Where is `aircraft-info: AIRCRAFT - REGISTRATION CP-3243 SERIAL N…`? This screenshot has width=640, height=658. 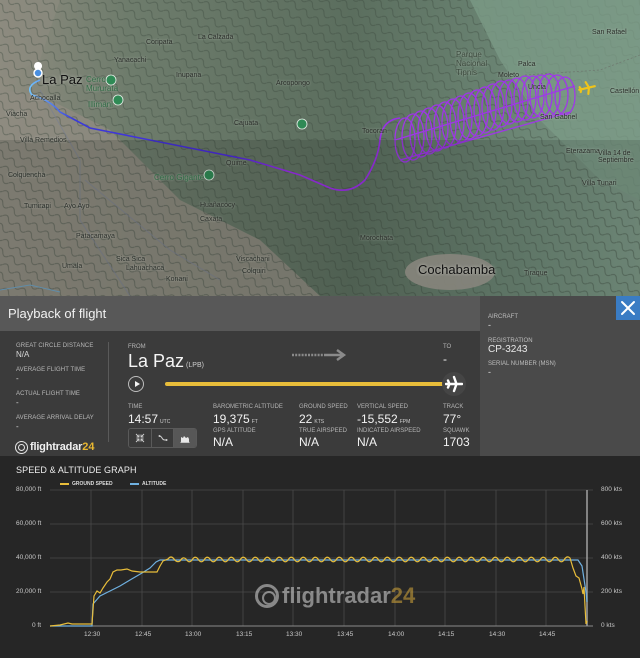
aircraft-info: AIRCRAFT - REGISTRATION CP-3243 SERIAL N… is located at coordinates (560, 376).